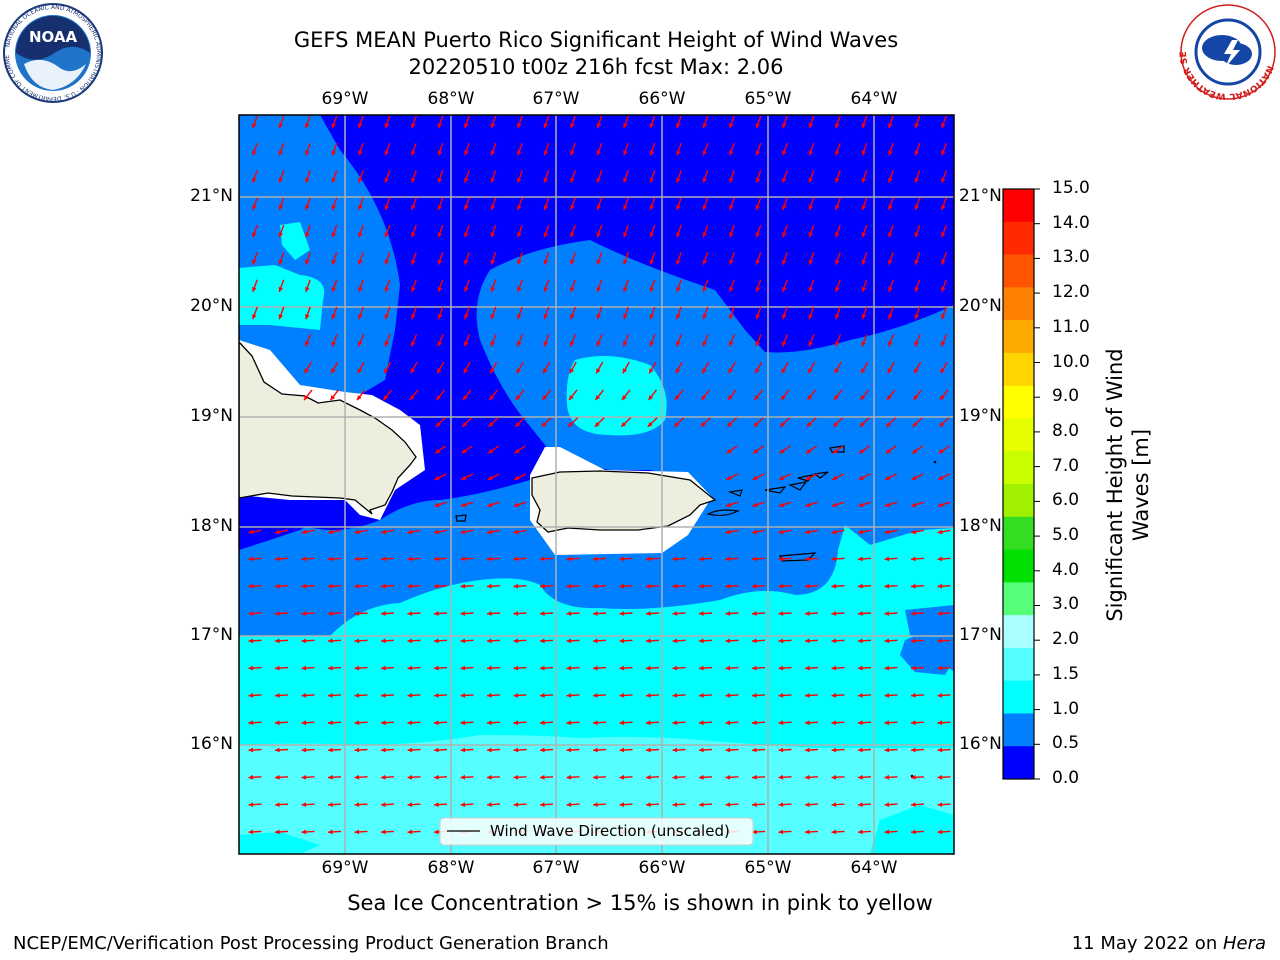 The height and width of the screenshot is (960, 1280). I want to click on colorbar-tick-label: 0.5, so click(1066, 743).